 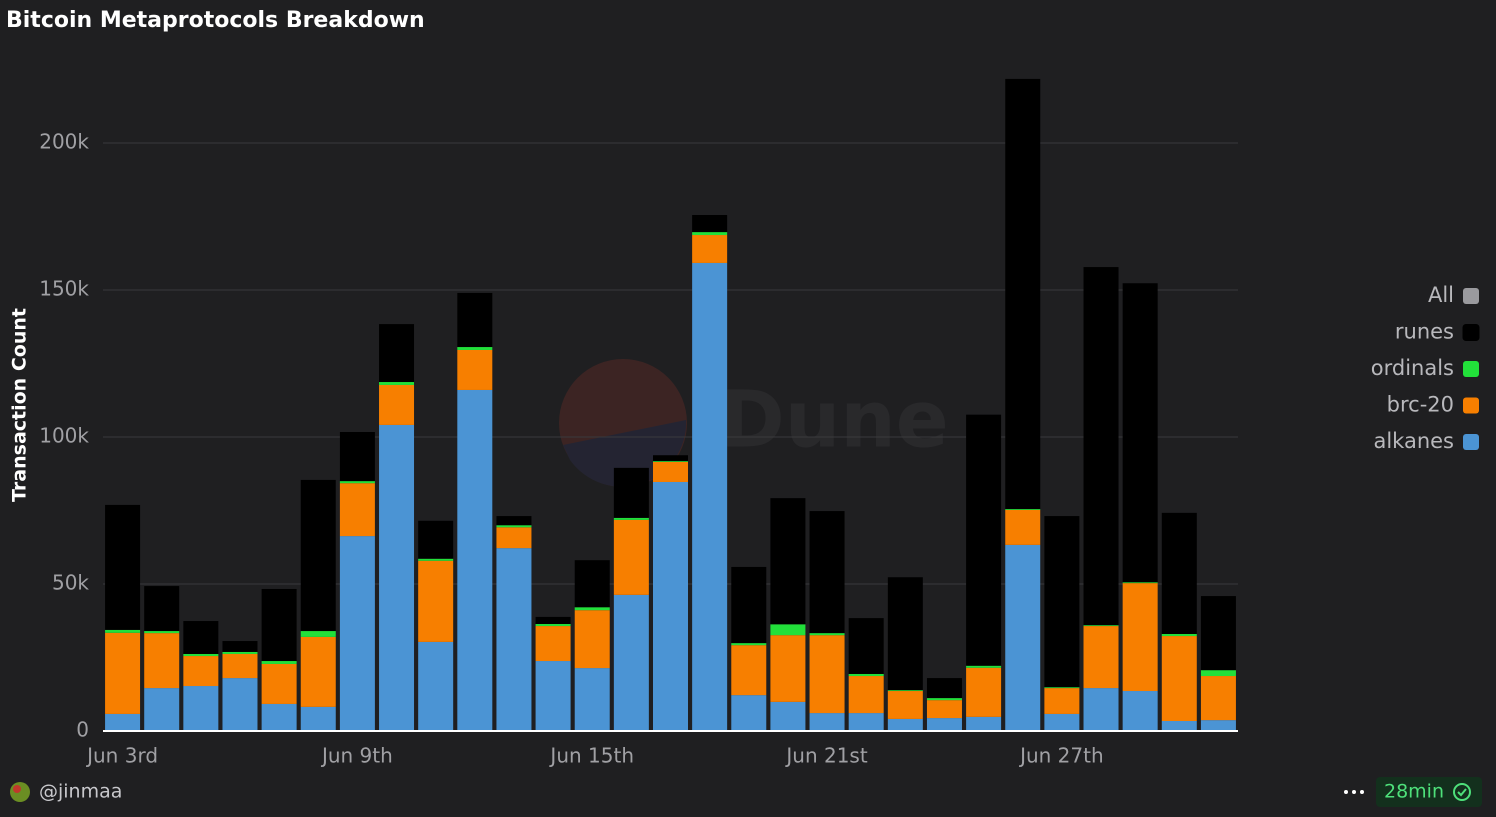 I want to click on dot, so click(x=1354, y=792).